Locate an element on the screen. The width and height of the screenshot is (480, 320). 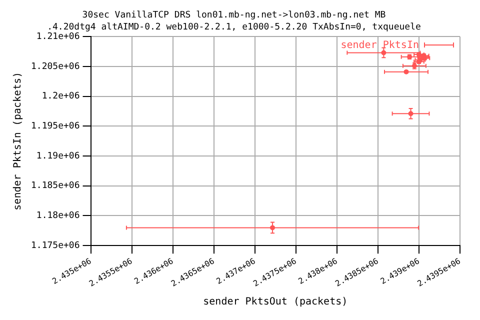
y-tick-label: 1.175e+06 is located at coordinates (55, 245).